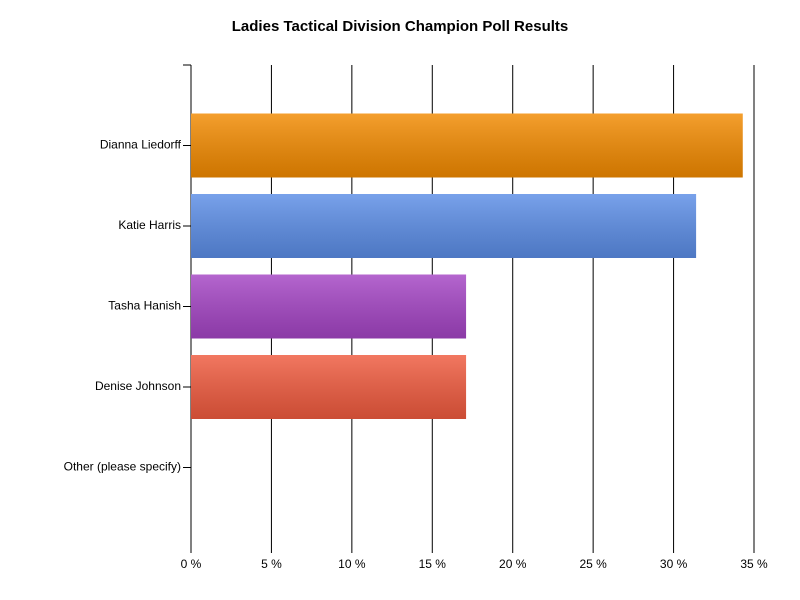  I want to click on x-tick-label: 35 %, so click(754, 564).